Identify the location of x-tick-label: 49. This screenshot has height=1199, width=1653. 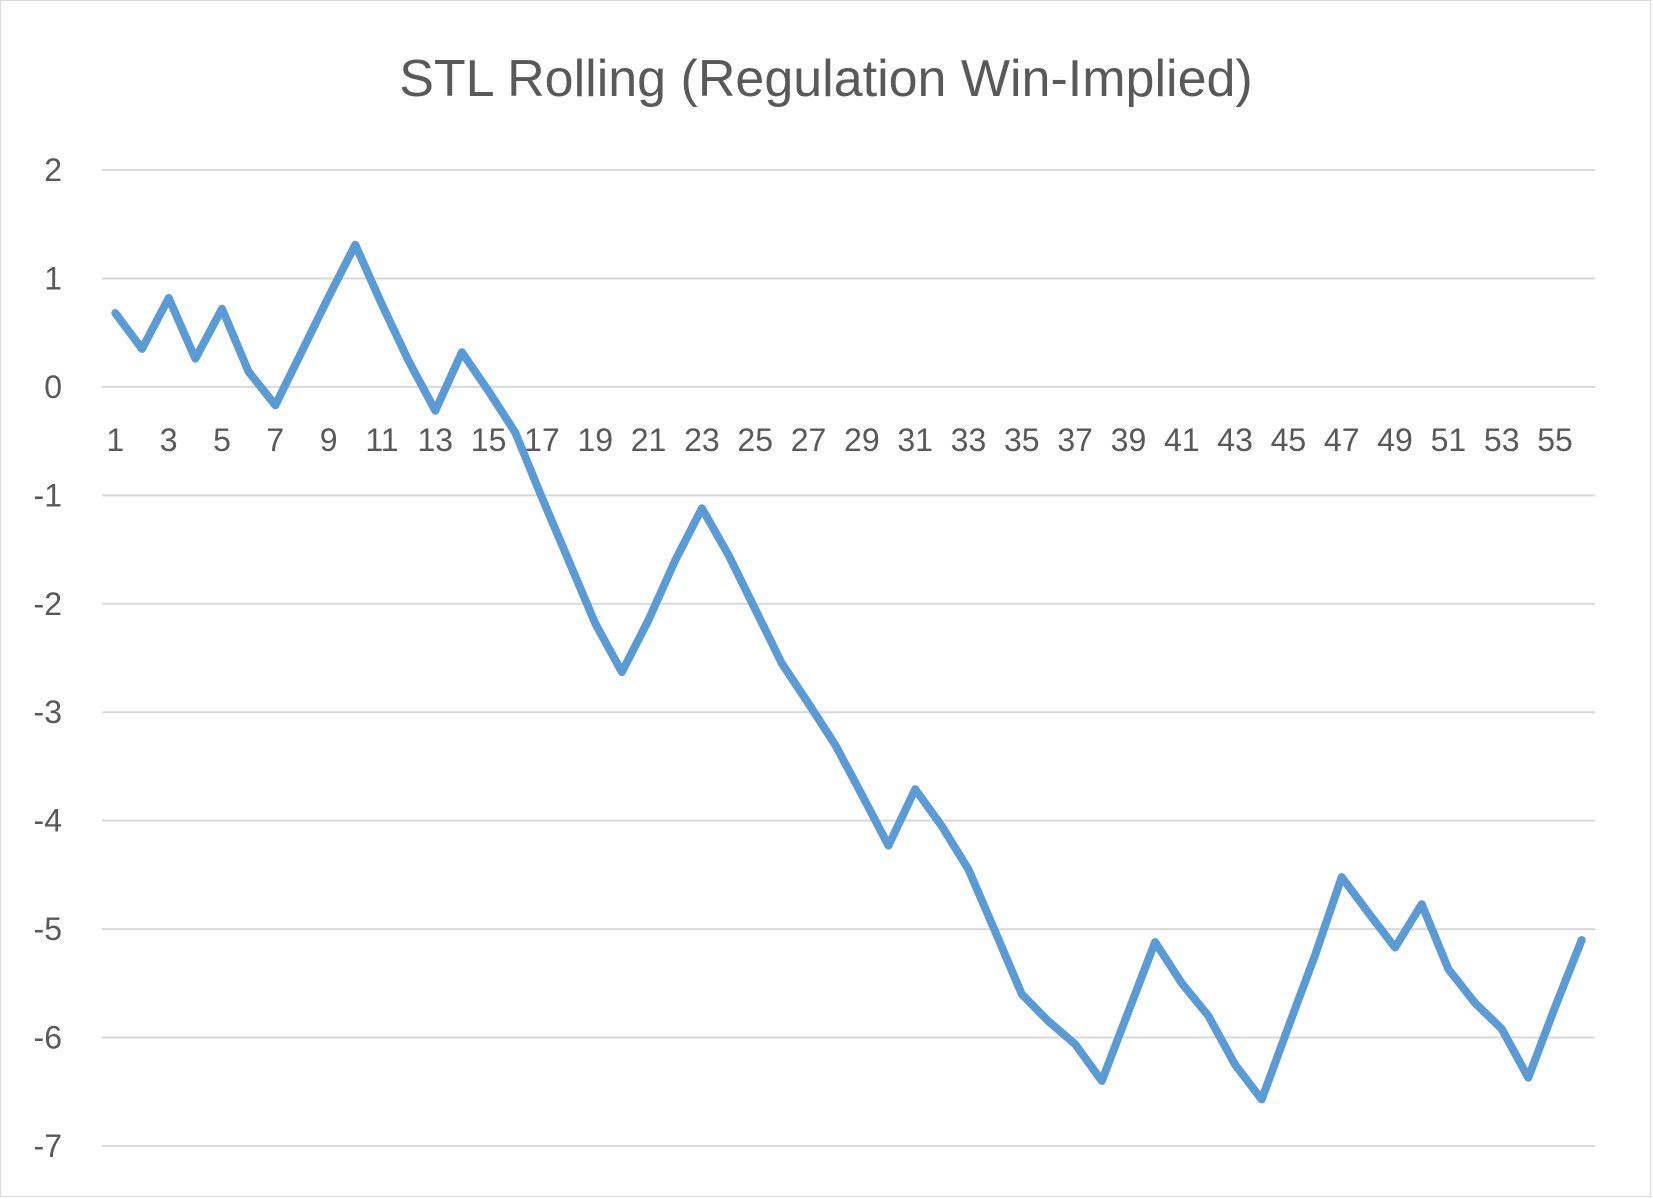
(1395, 440).